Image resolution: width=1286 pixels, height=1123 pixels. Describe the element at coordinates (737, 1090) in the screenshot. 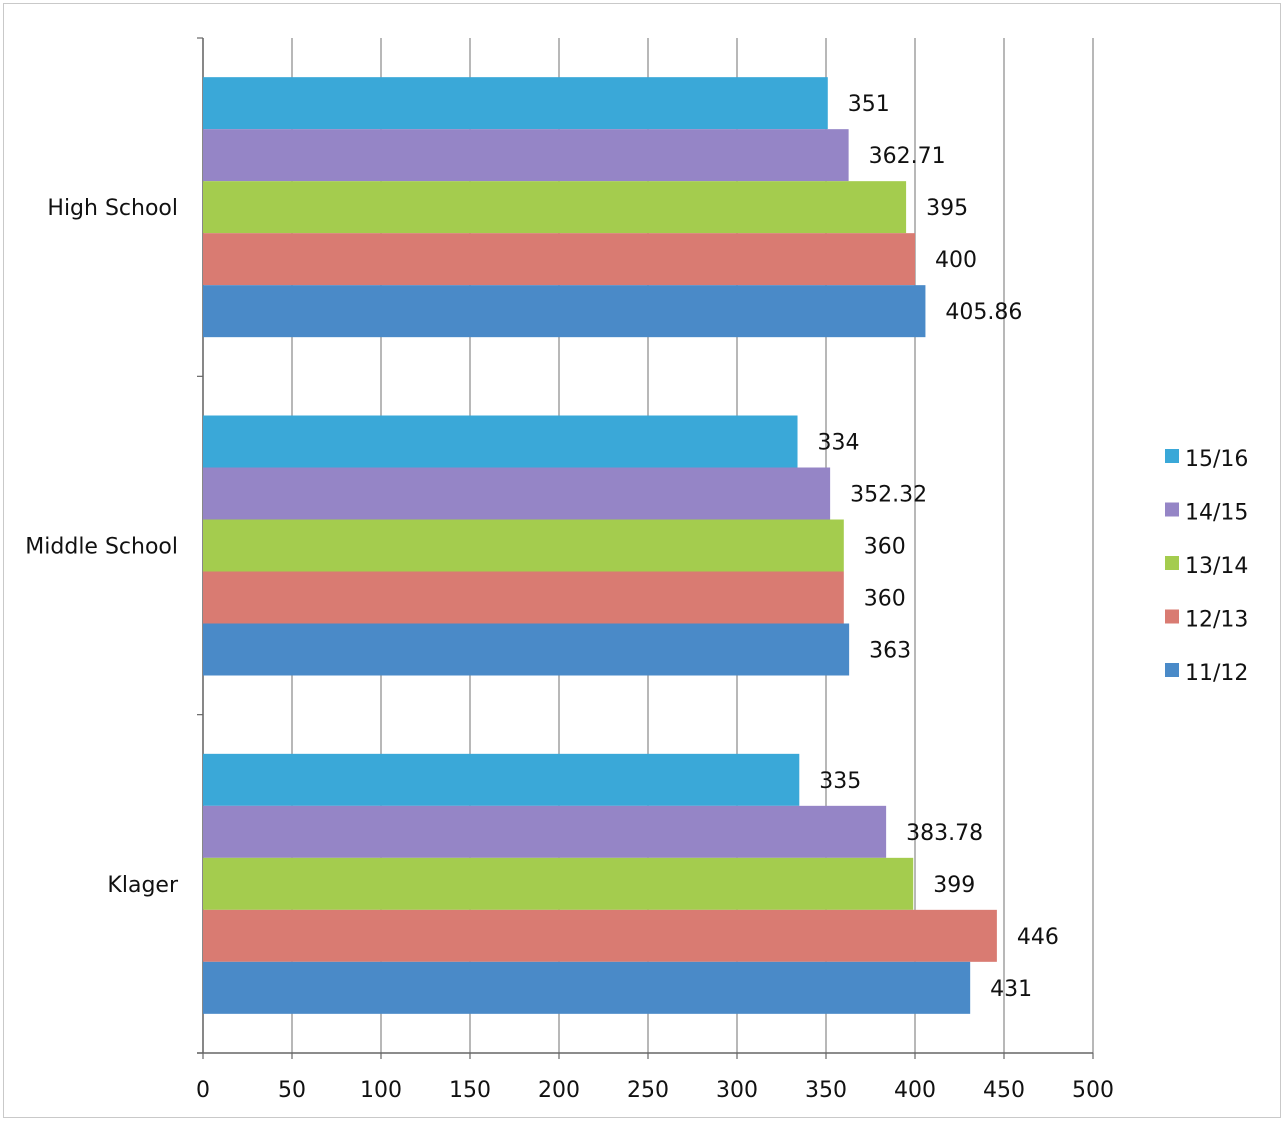

I see `x-tick-label: 300` at that location.